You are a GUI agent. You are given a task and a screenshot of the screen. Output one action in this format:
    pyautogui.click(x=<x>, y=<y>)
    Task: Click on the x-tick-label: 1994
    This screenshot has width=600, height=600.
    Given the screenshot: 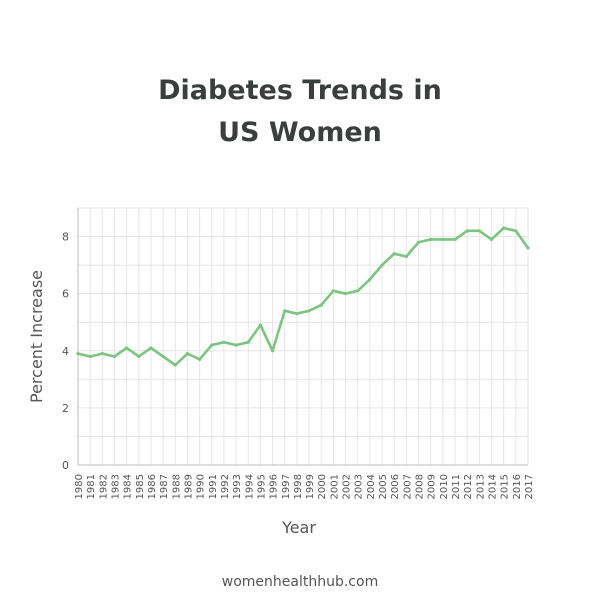 What is the action you would take?
    pyautogui.click(x=249, y=486)
    